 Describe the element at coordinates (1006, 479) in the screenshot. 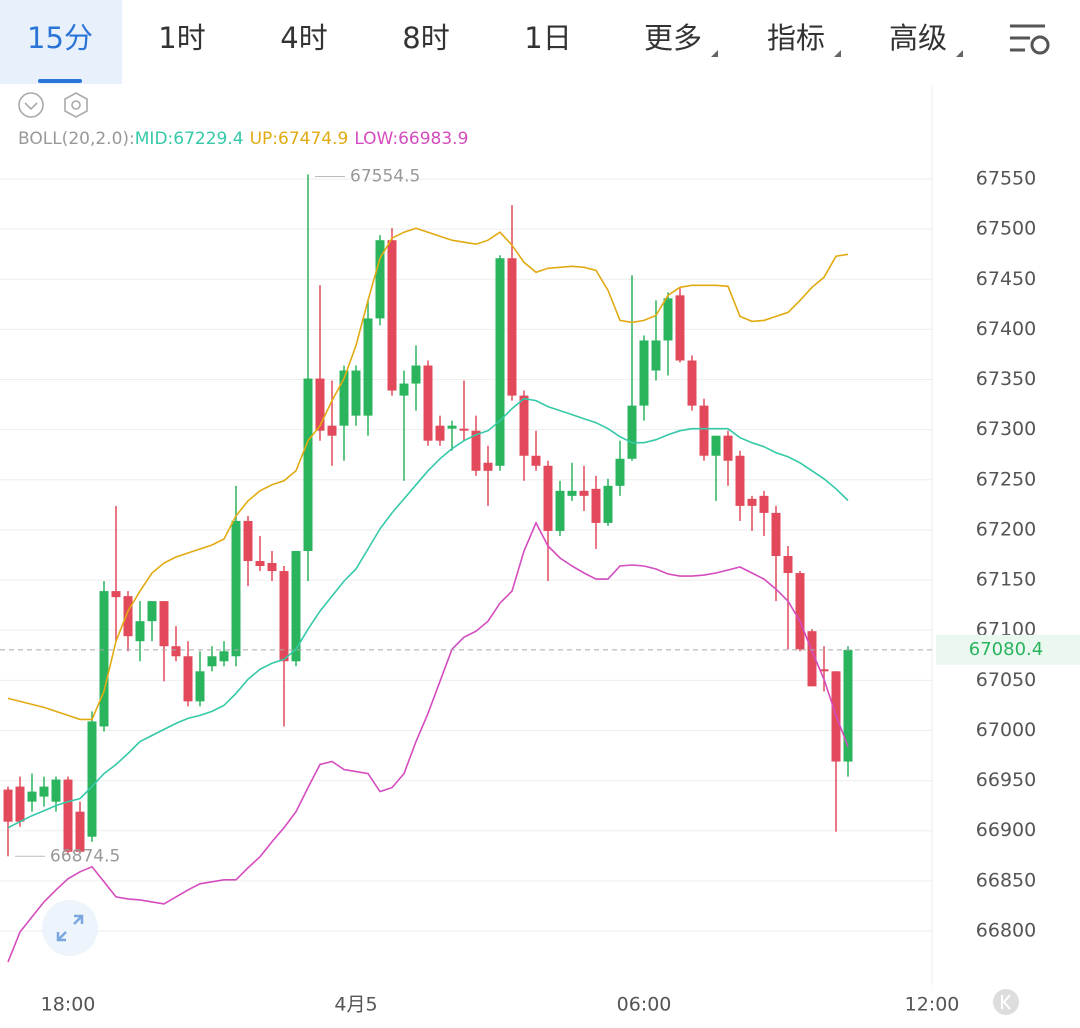

I see `y-tick-label: 67250` at that location.